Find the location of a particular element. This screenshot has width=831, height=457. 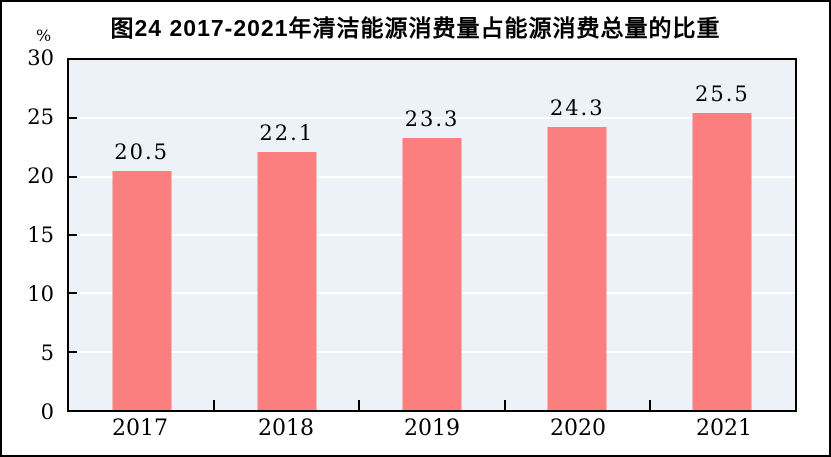

y-tick-label: 5 is located at coordinates (47, 353).